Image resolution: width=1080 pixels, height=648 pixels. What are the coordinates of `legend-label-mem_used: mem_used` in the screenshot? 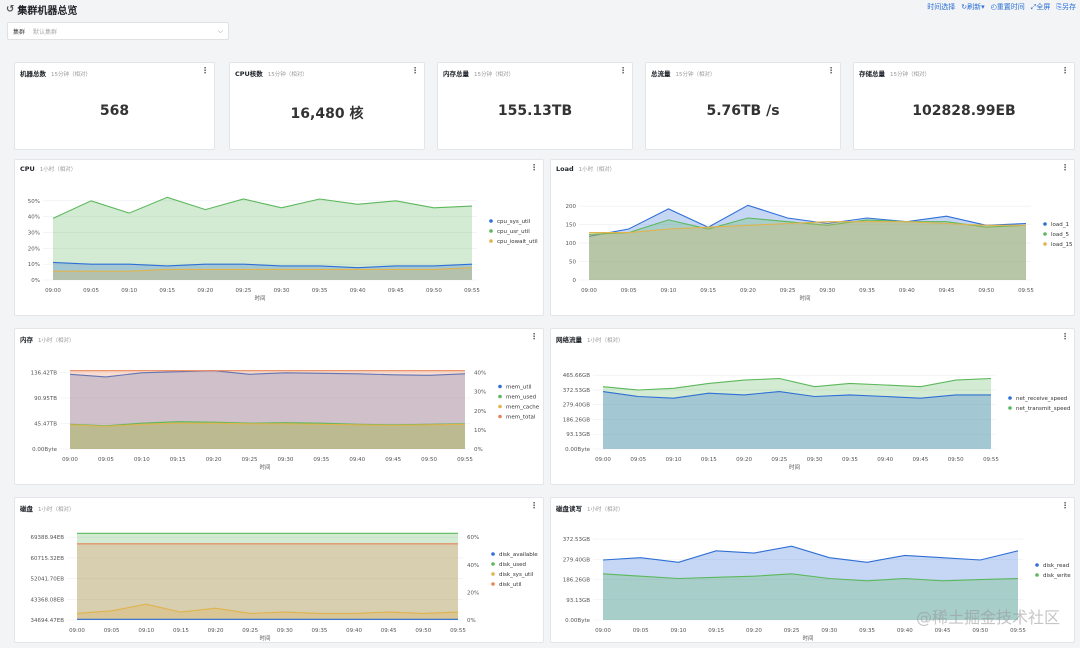 It's located at (521, 398).